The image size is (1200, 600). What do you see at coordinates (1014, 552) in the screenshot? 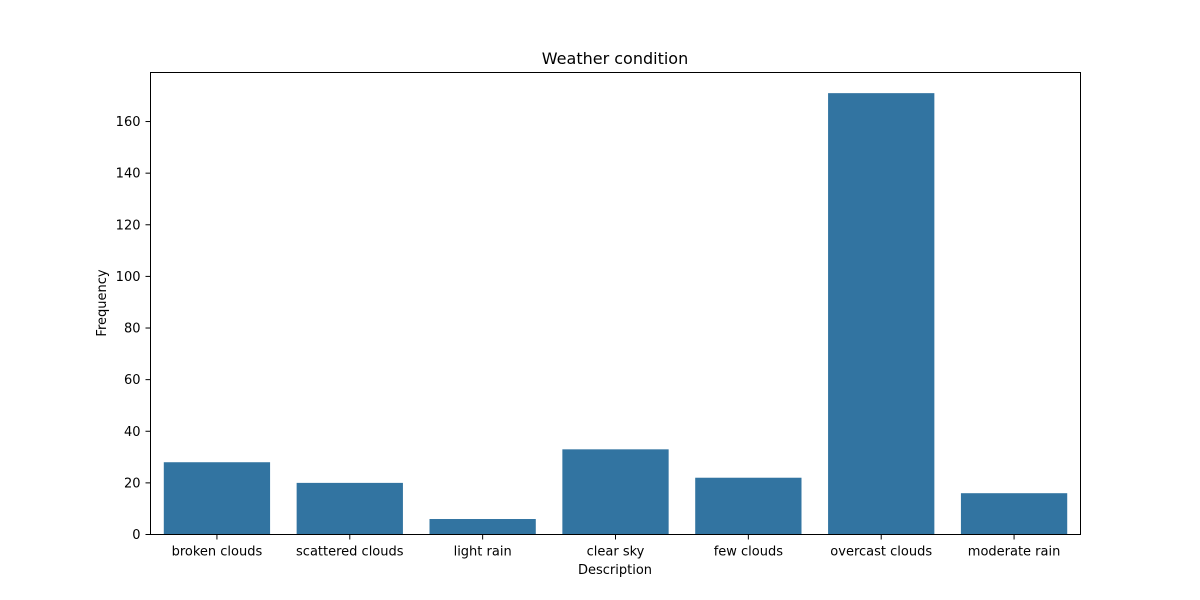
I see `x-tick-label: moderate rain` at bounding box center [1014, 552].